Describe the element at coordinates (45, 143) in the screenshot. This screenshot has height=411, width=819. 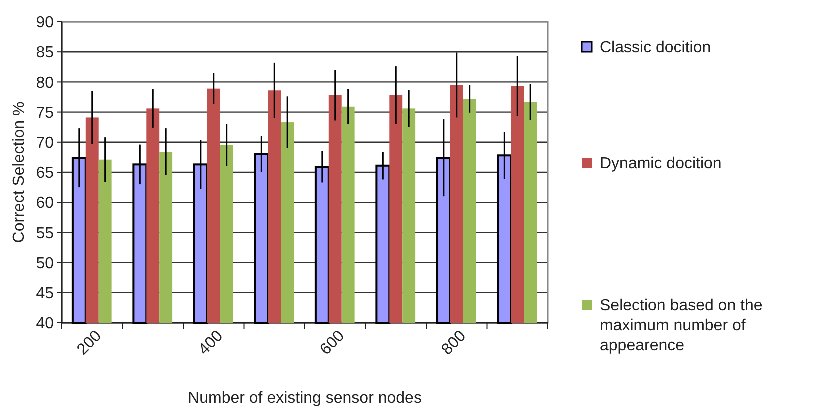
I see `y-tick-label: 70` at that location.